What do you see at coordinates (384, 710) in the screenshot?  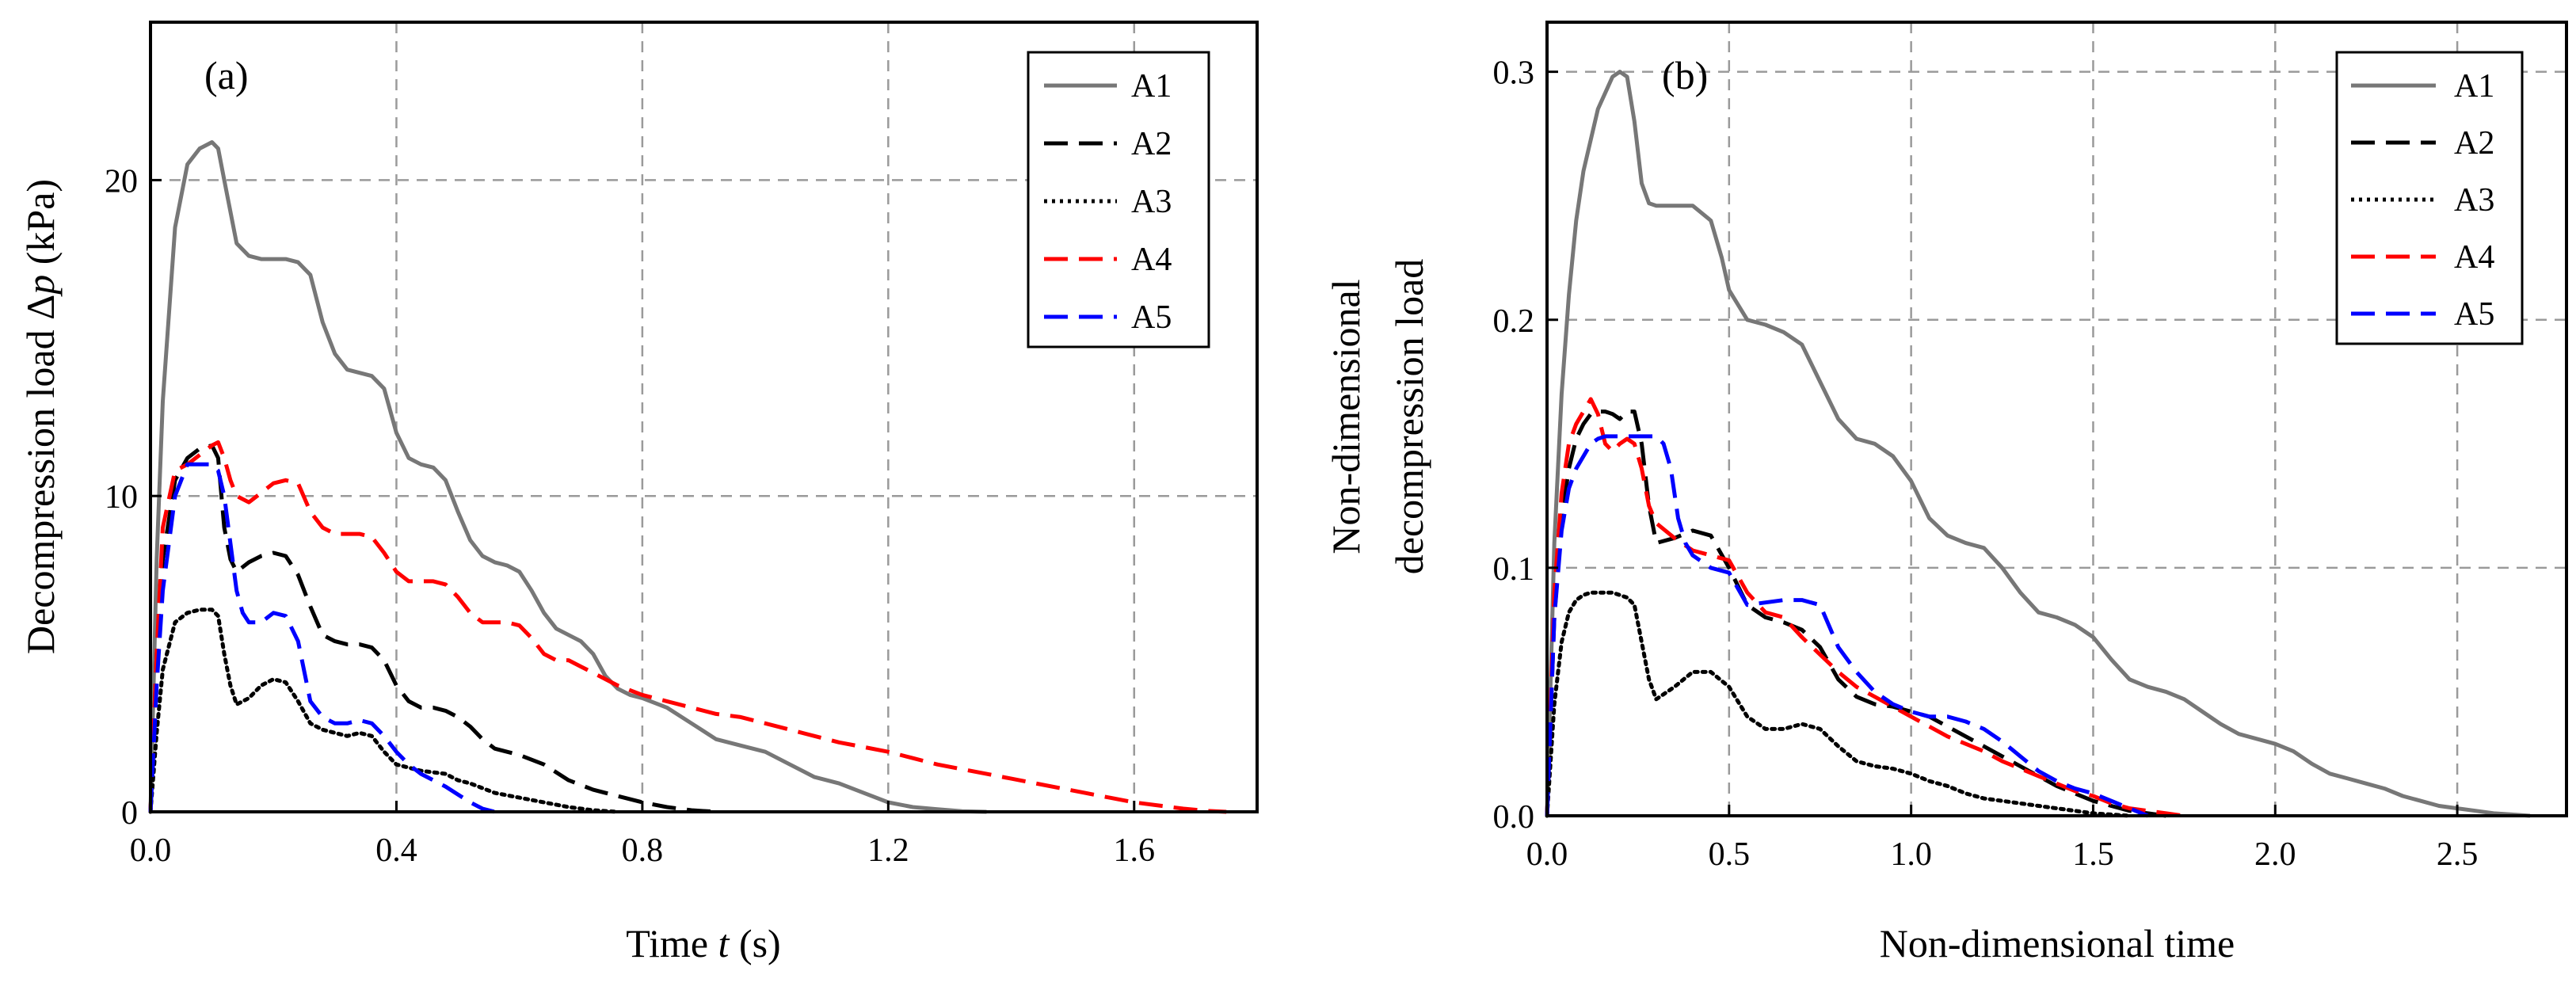 I see `panel-a-series-a3` at bounding box center [384, 710].